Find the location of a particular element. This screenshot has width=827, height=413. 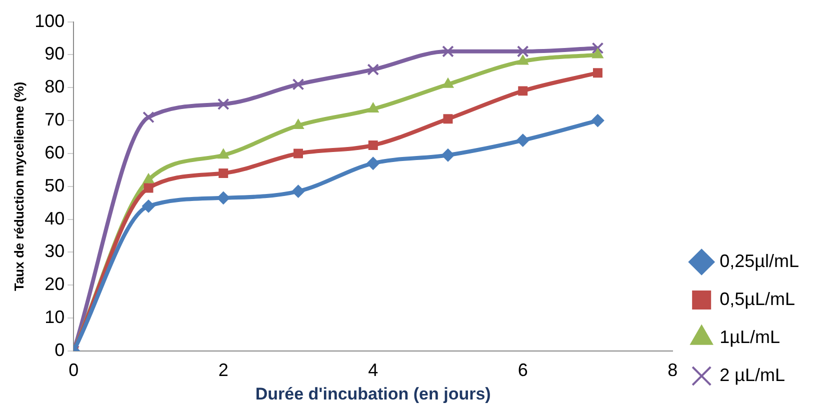

legend-label: 2 µL/mL is located at coordinates (752, 374).